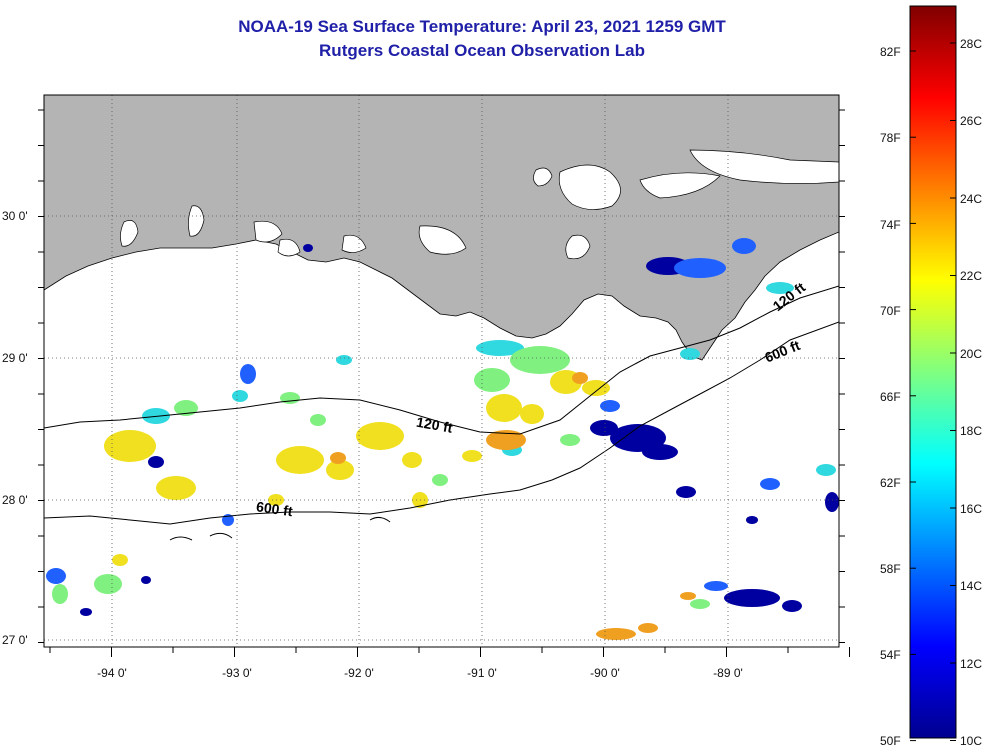 The width and height of the screenshot is (992, 754). Describe the element at coordinates (237, 673) in the screenshot. I see `lon-label-93: -93 0'` at that location.